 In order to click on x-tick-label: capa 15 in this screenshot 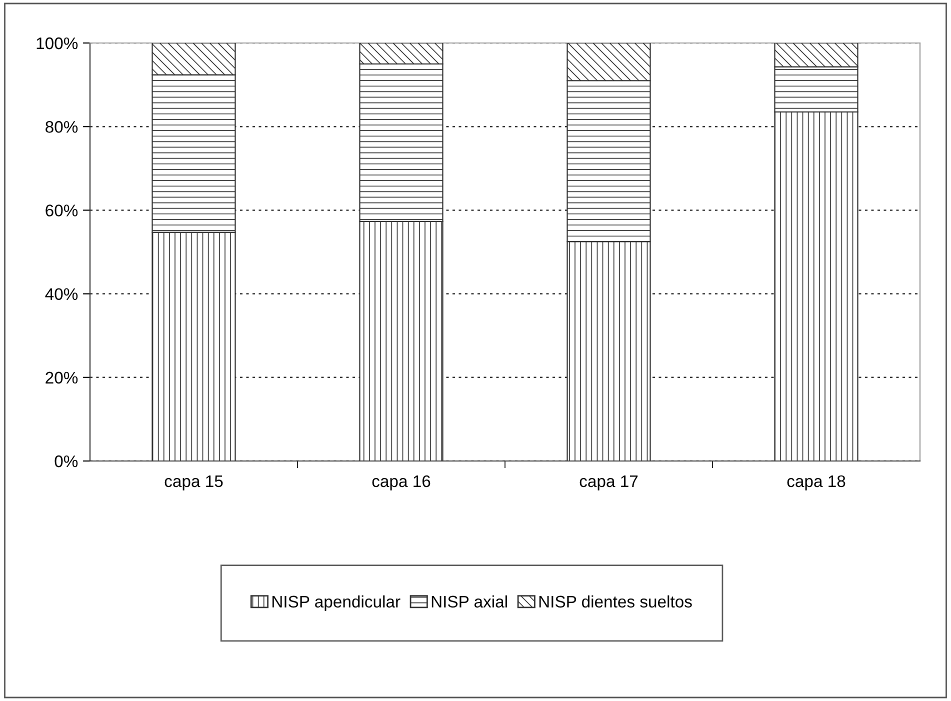, I will do `click(193, 483)`.